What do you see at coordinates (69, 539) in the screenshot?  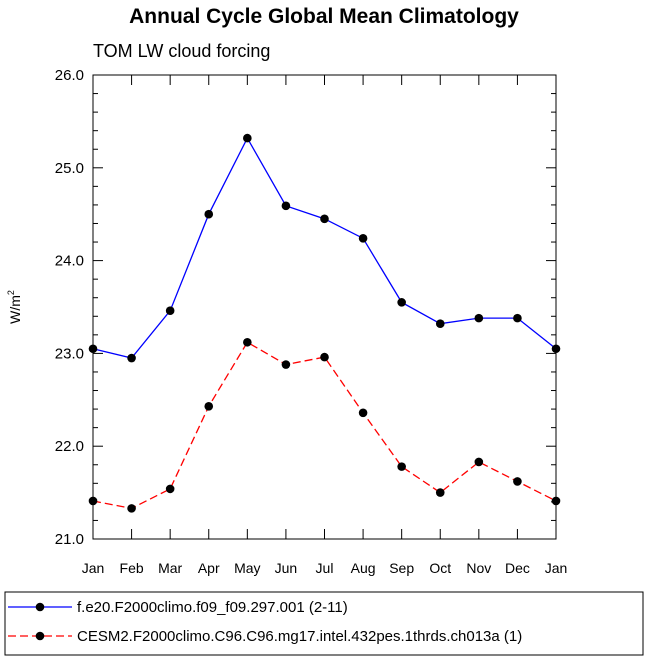 I see `y-tick-label: 21.0` at bounding box center [69, 539].